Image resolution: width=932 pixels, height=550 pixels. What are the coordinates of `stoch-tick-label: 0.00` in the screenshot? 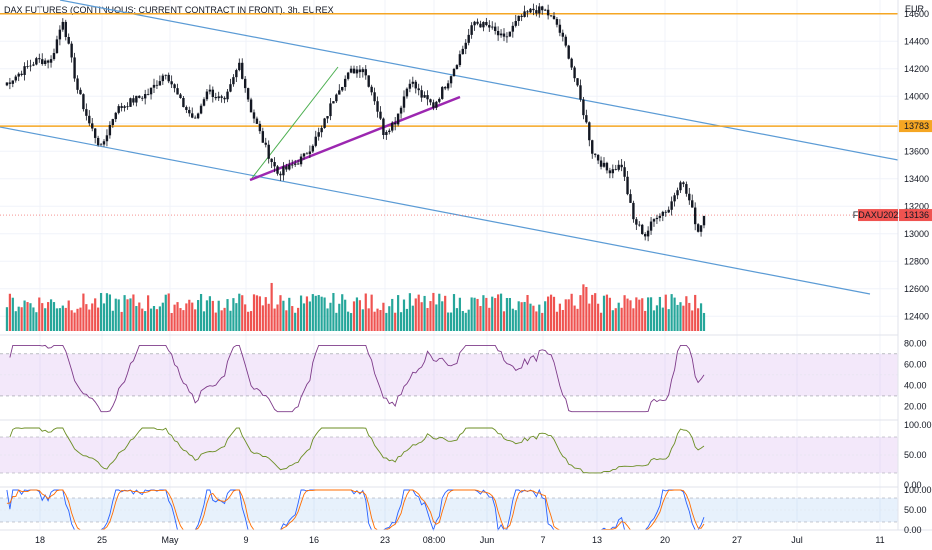 It's located at (913, 530).